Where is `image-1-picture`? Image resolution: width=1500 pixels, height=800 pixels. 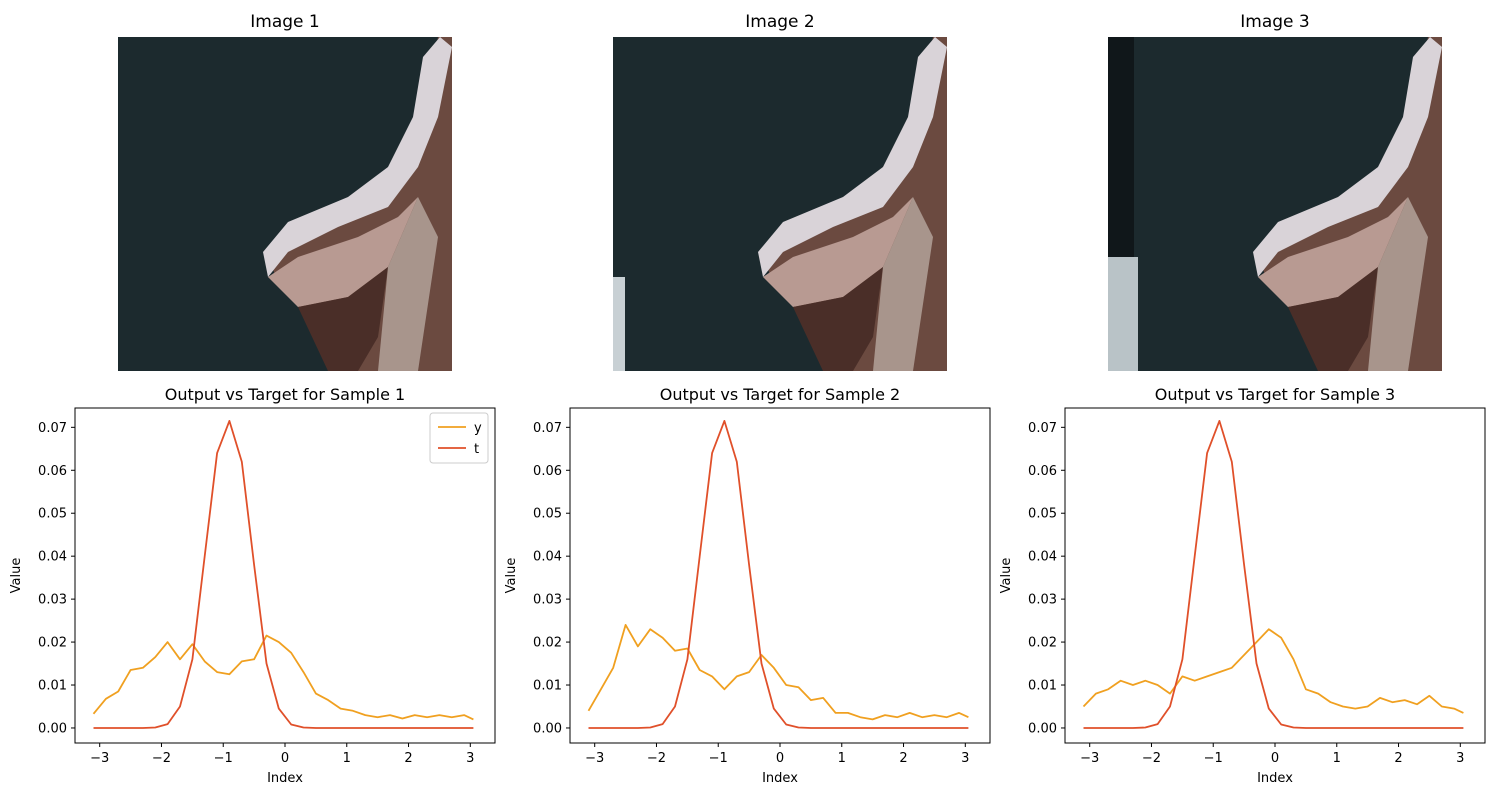
image-1-picture is located at coordinates (285, 204).